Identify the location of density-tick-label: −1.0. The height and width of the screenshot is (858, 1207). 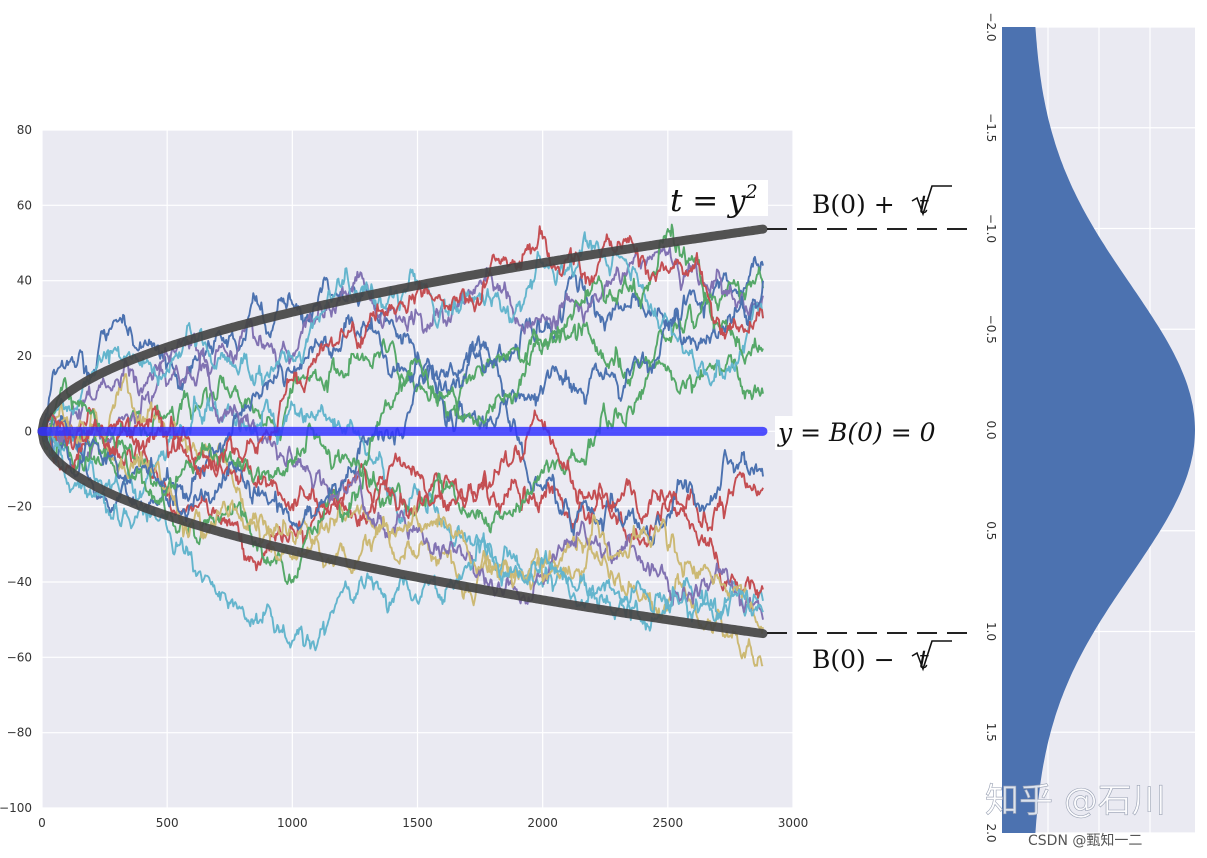
(991, 228).